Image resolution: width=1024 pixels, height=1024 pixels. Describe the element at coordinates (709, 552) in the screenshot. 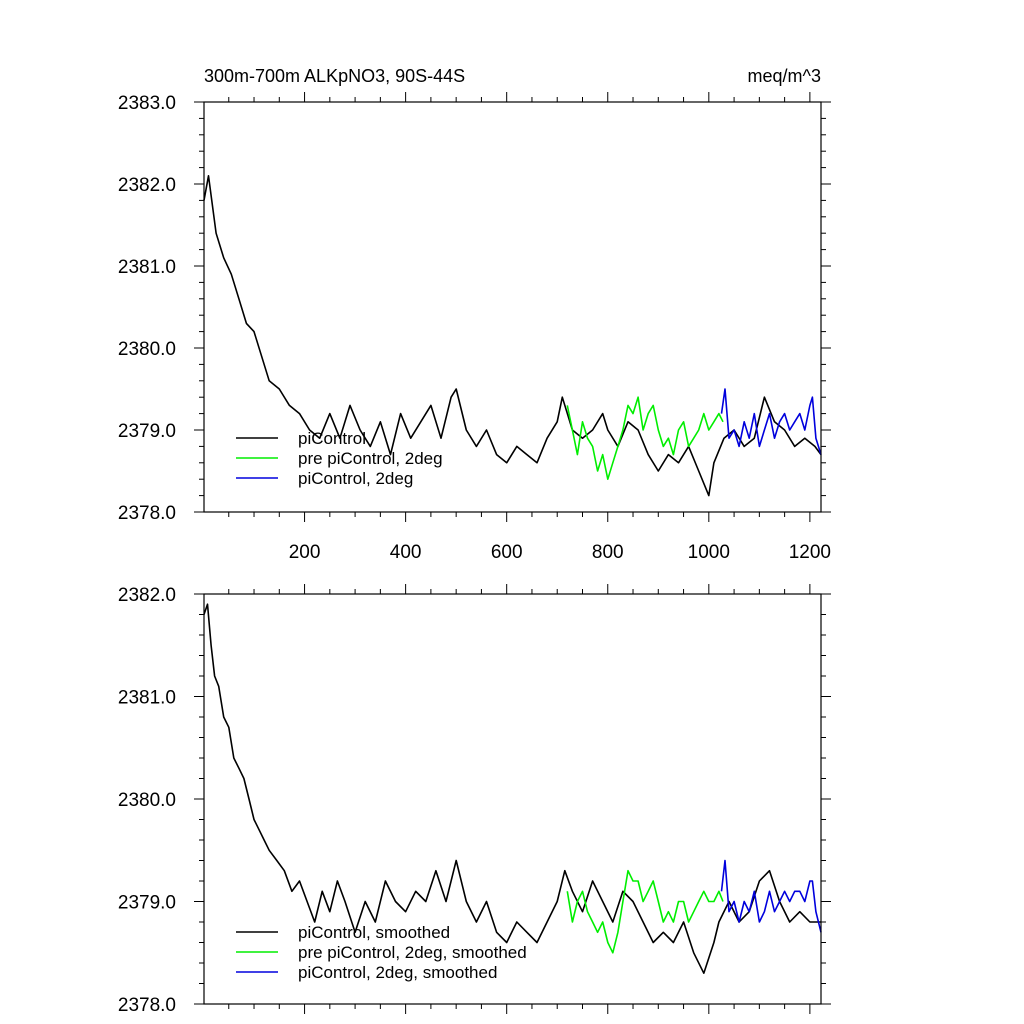

I see `x-tick-label: 1000` at that location.